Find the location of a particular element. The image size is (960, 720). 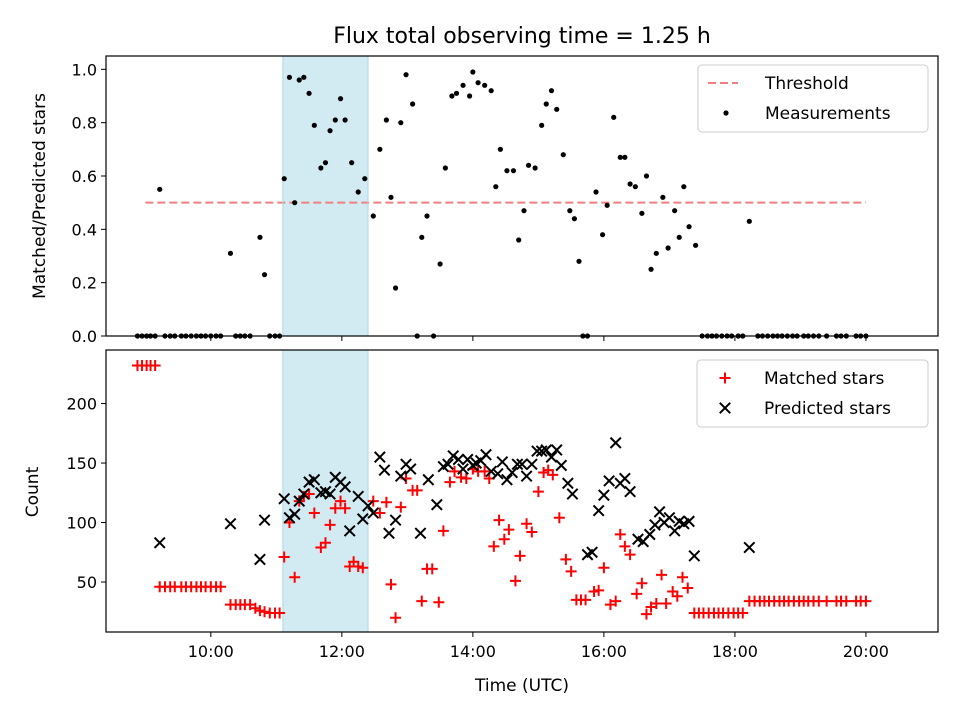

x-axis-label: Time (UTC) is located at coordinates (521, 686).